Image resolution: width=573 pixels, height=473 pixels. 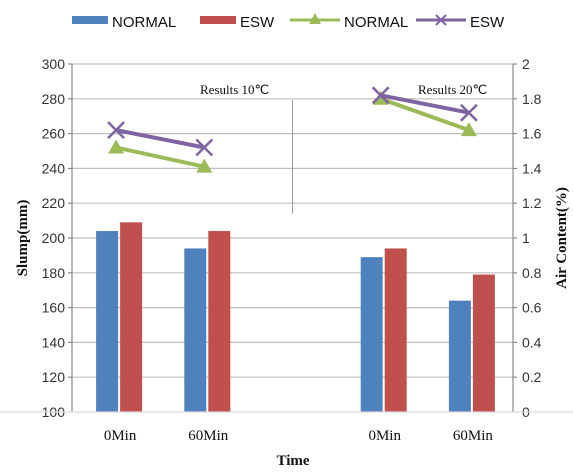 What do you see at coordinates (54, 134) in the screenshot?
I see `y-tick-label: 260` at bounding box center [54, 134].